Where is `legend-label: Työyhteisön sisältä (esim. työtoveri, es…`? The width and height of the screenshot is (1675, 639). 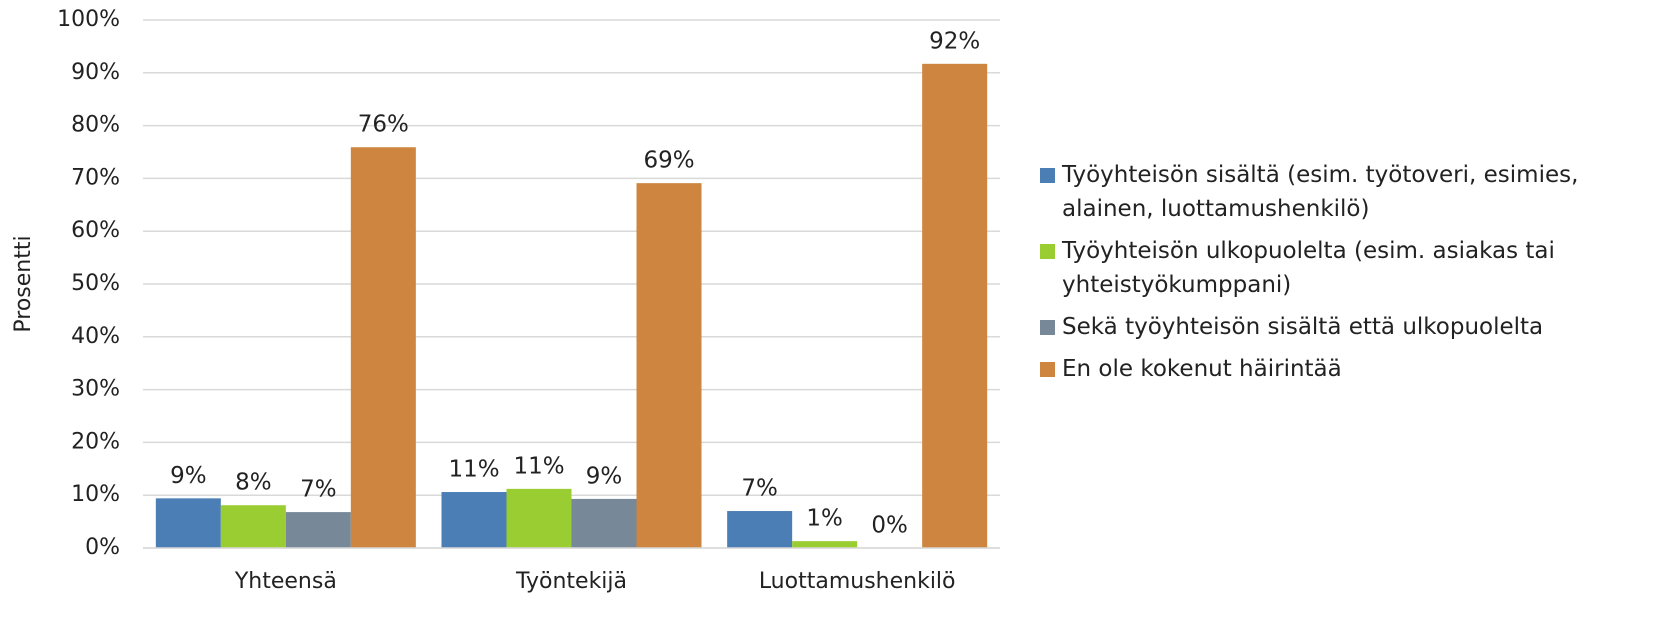 legend-label: Työyhteisön sisältä (esim. työtoveri, es… is located at coordinates (1320, 192).